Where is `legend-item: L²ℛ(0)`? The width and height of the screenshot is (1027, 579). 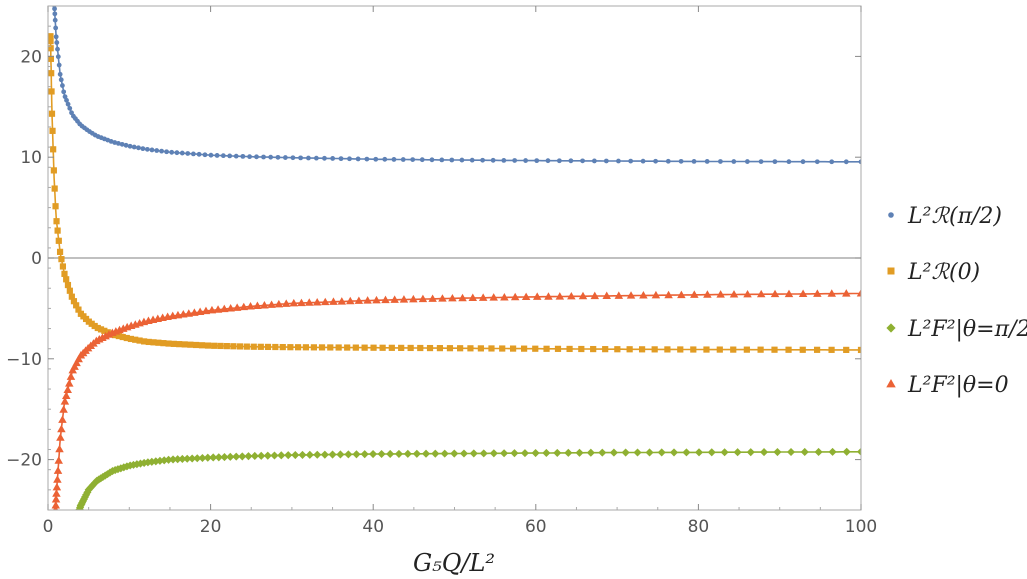
legend-item: L²ℛ(0) is located at coordinates (933, 272).